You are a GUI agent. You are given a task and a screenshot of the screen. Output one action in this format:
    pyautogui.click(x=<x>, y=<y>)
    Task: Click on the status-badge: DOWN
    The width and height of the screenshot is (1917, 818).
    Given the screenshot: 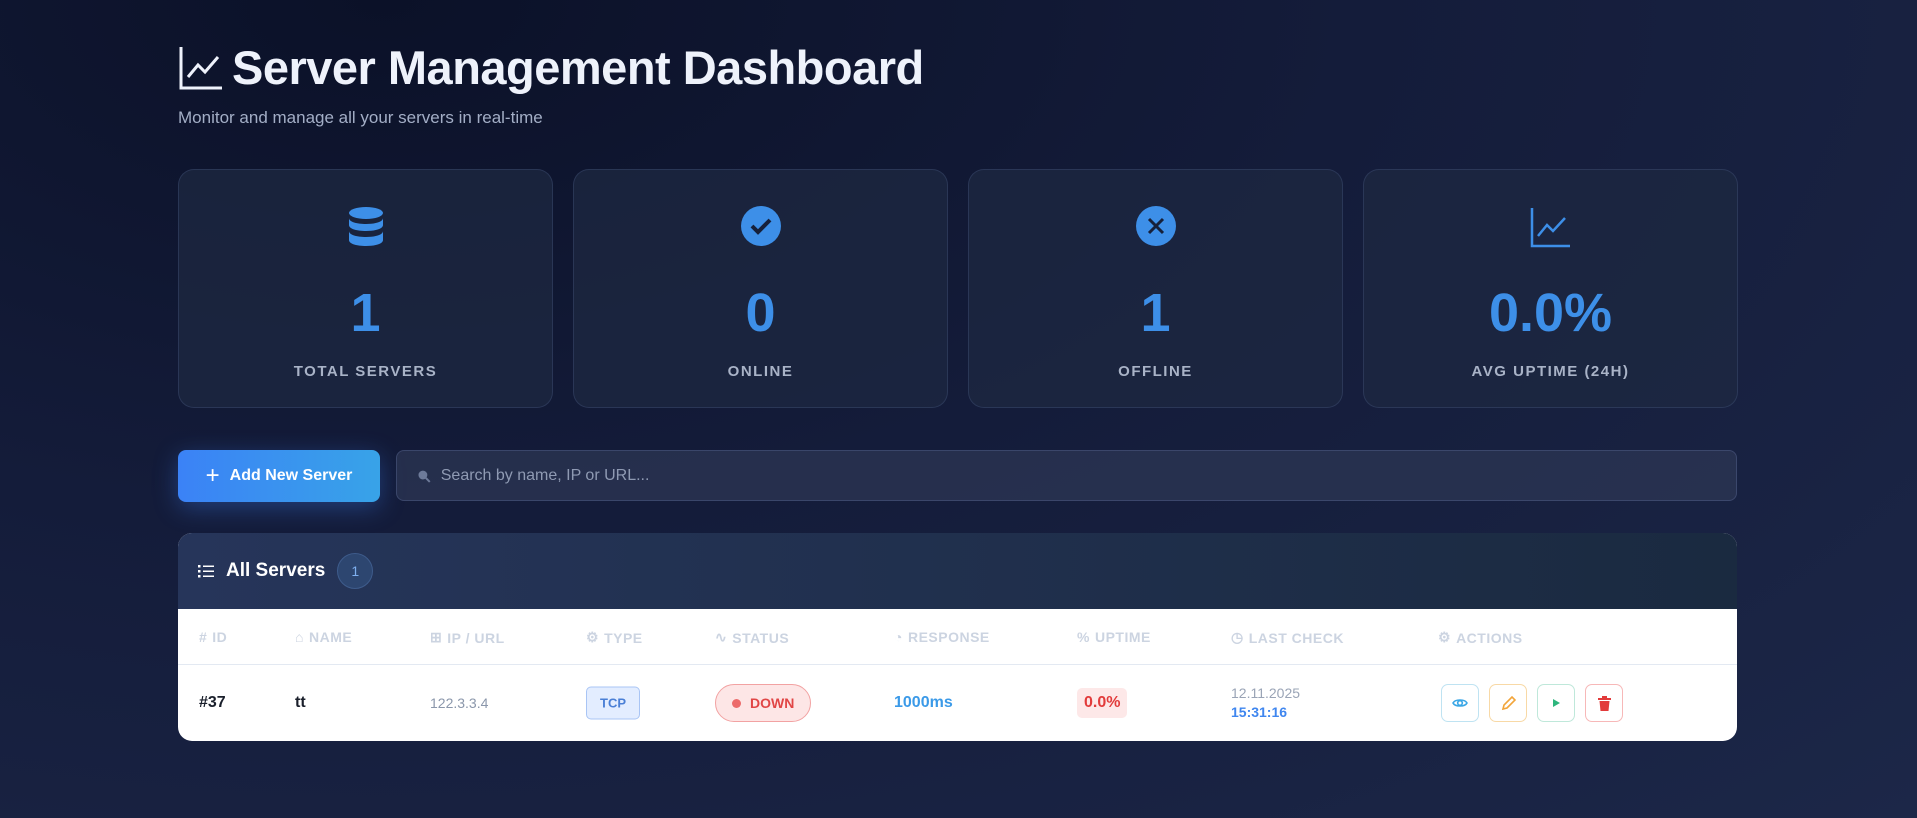 What is the action you would take?
    pyautogui.click(x=763, y=703)
    